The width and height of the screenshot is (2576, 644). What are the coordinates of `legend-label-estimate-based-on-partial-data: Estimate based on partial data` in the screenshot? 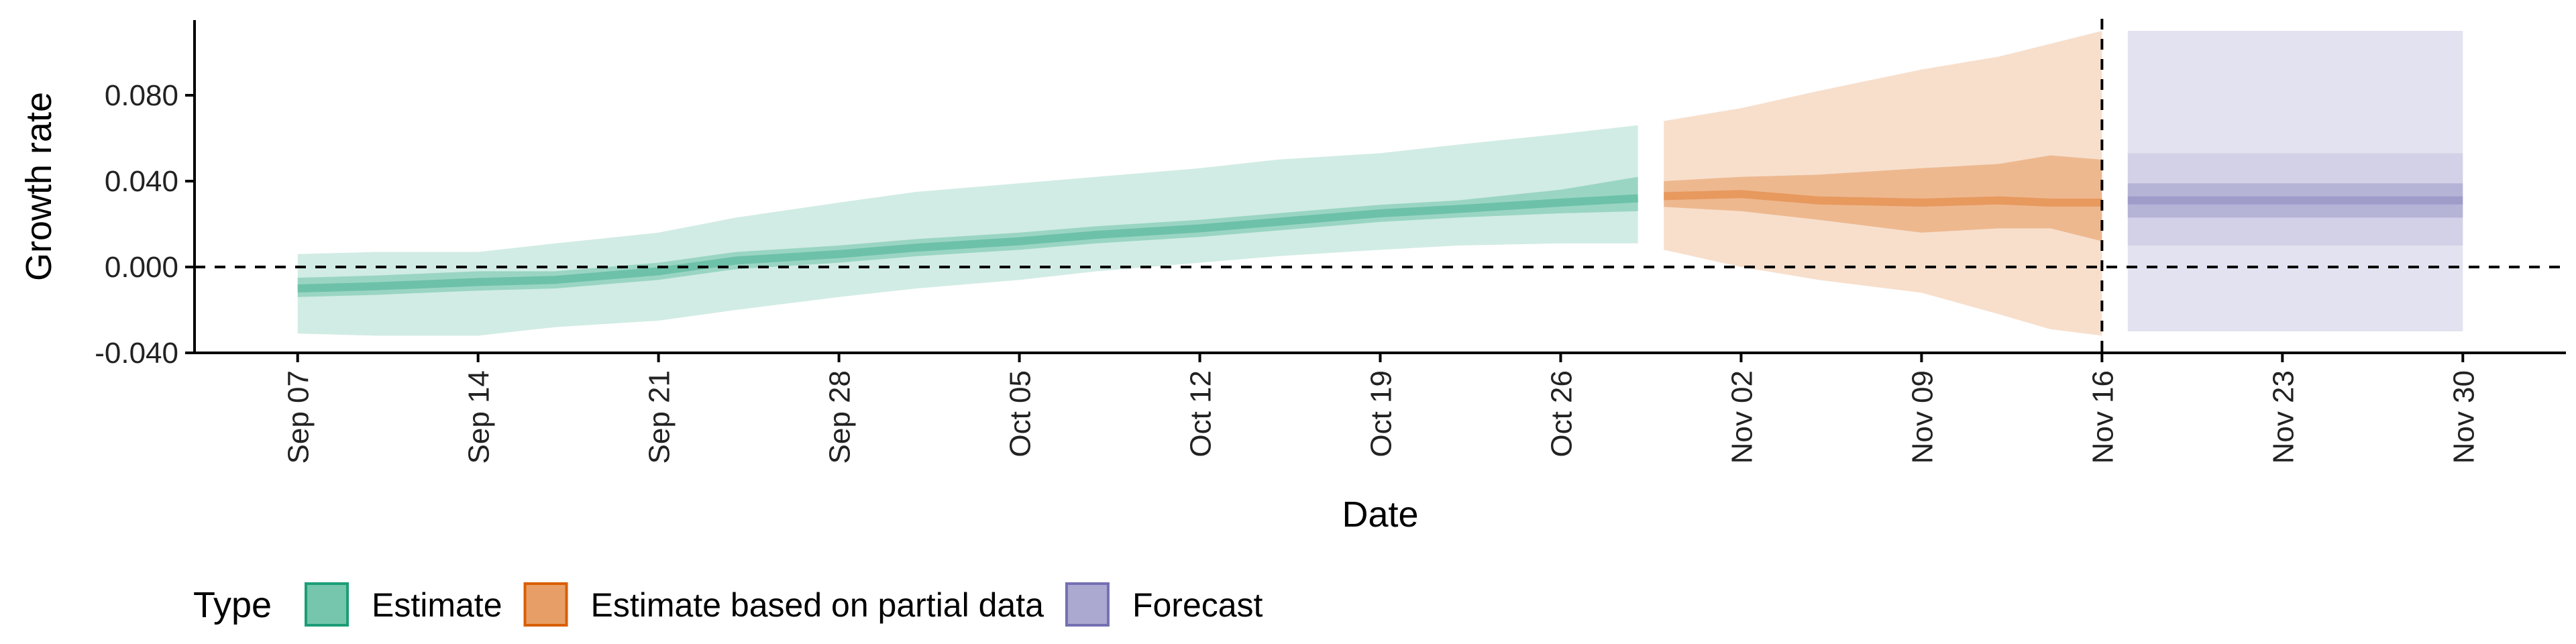 It's located at (817, 605).